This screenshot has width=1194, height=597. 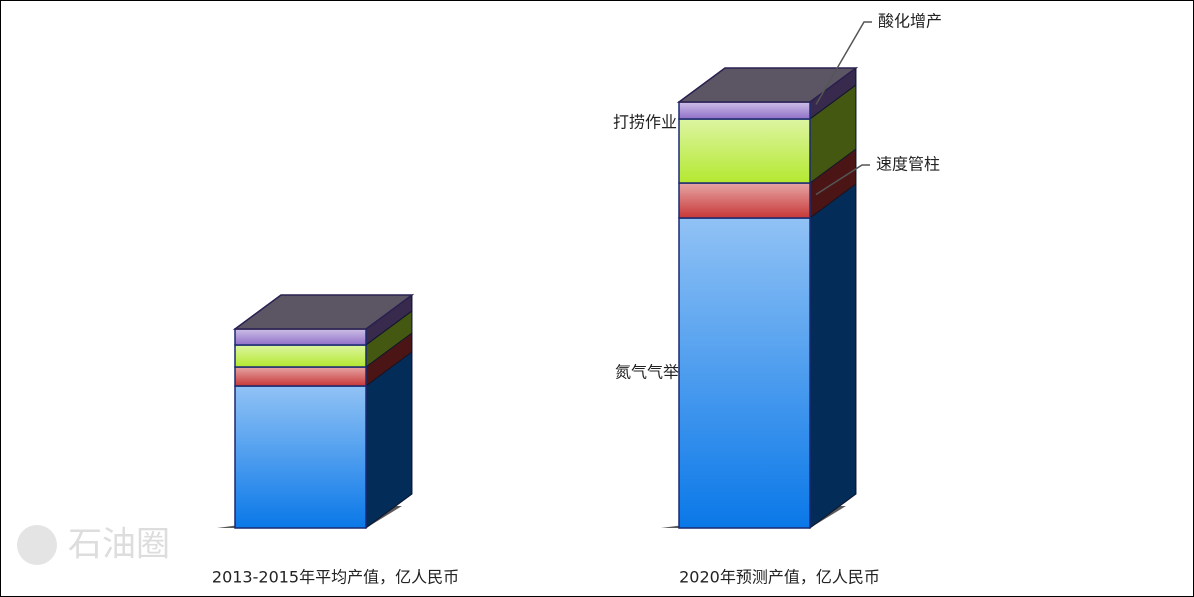 What do you see at coordinates (37, 545) in the screenshot?
I see `watermark-logo` at bounding box center [37, 545].